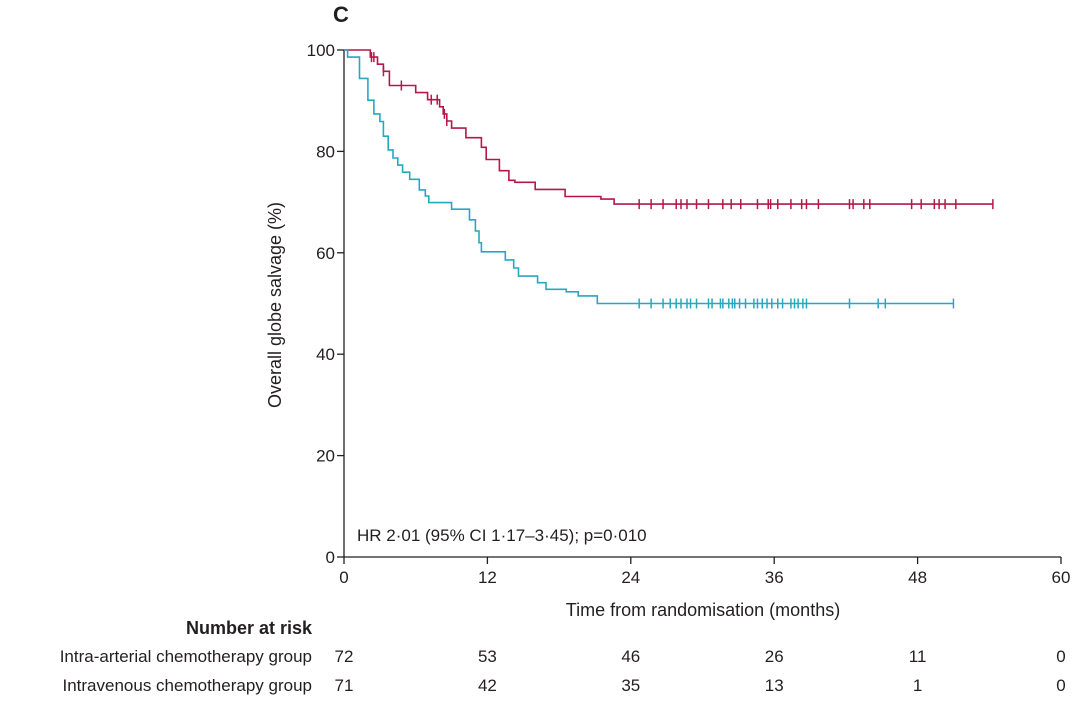  What do you see at coordinates (330, 557) in the screenshot?
I see `y-tick-label: 0` at bounding box center [330, 557].